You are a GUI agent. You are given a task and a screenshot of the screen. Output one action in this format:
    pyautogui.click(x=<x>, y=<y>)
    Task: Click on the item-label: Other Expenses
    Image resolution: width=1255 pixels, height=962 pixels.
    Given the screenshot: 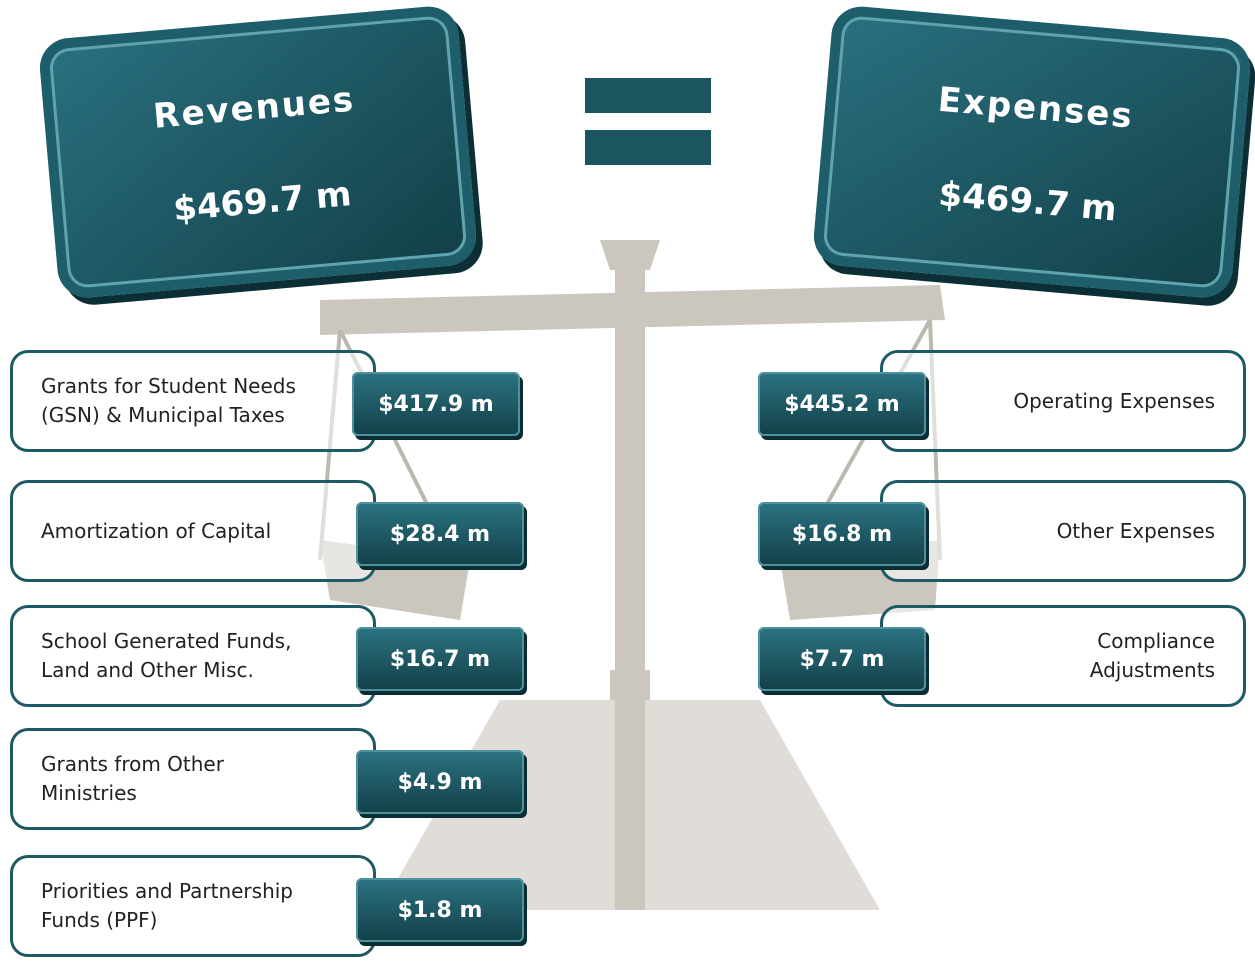 What is the action you would take?
    pyautogui.click(x=1135, y=530)
    